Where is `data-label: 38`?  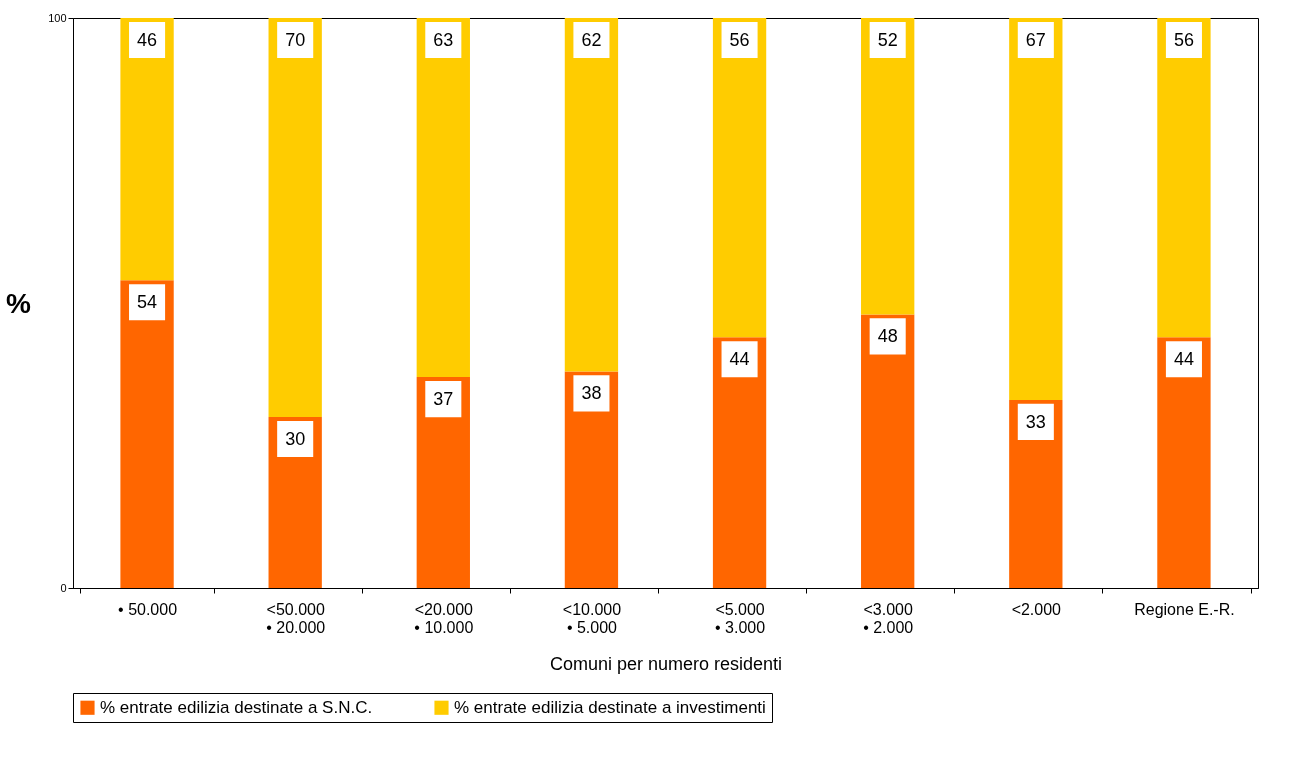
data-label: 38 is located at coordinates (591, 393).